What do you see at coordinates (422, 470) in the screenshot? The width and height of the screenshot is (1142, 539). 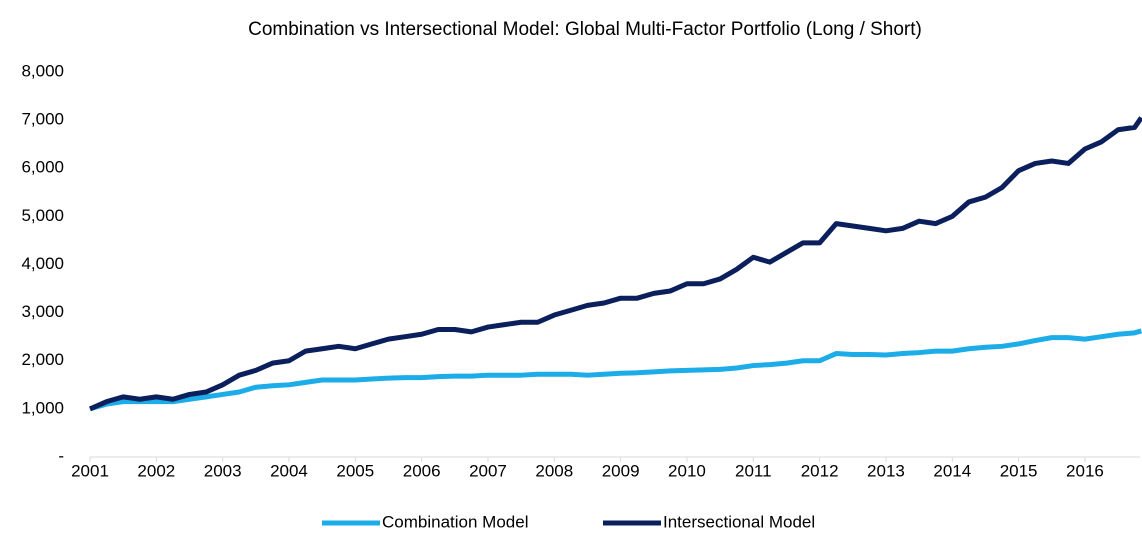 I see `x-tick-label: 2006` at bounding box center [422, 470].